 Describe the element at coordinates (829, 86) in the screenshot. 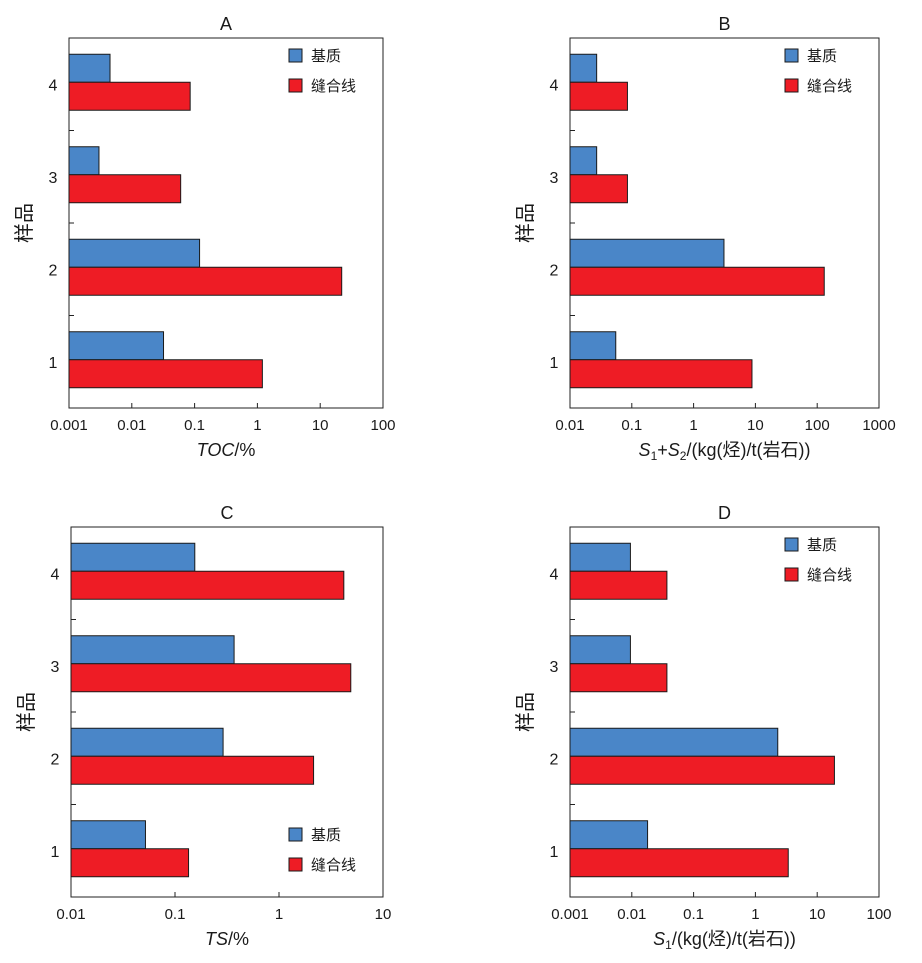

I see `chart-b-legend-label: 缝合线` at that location.